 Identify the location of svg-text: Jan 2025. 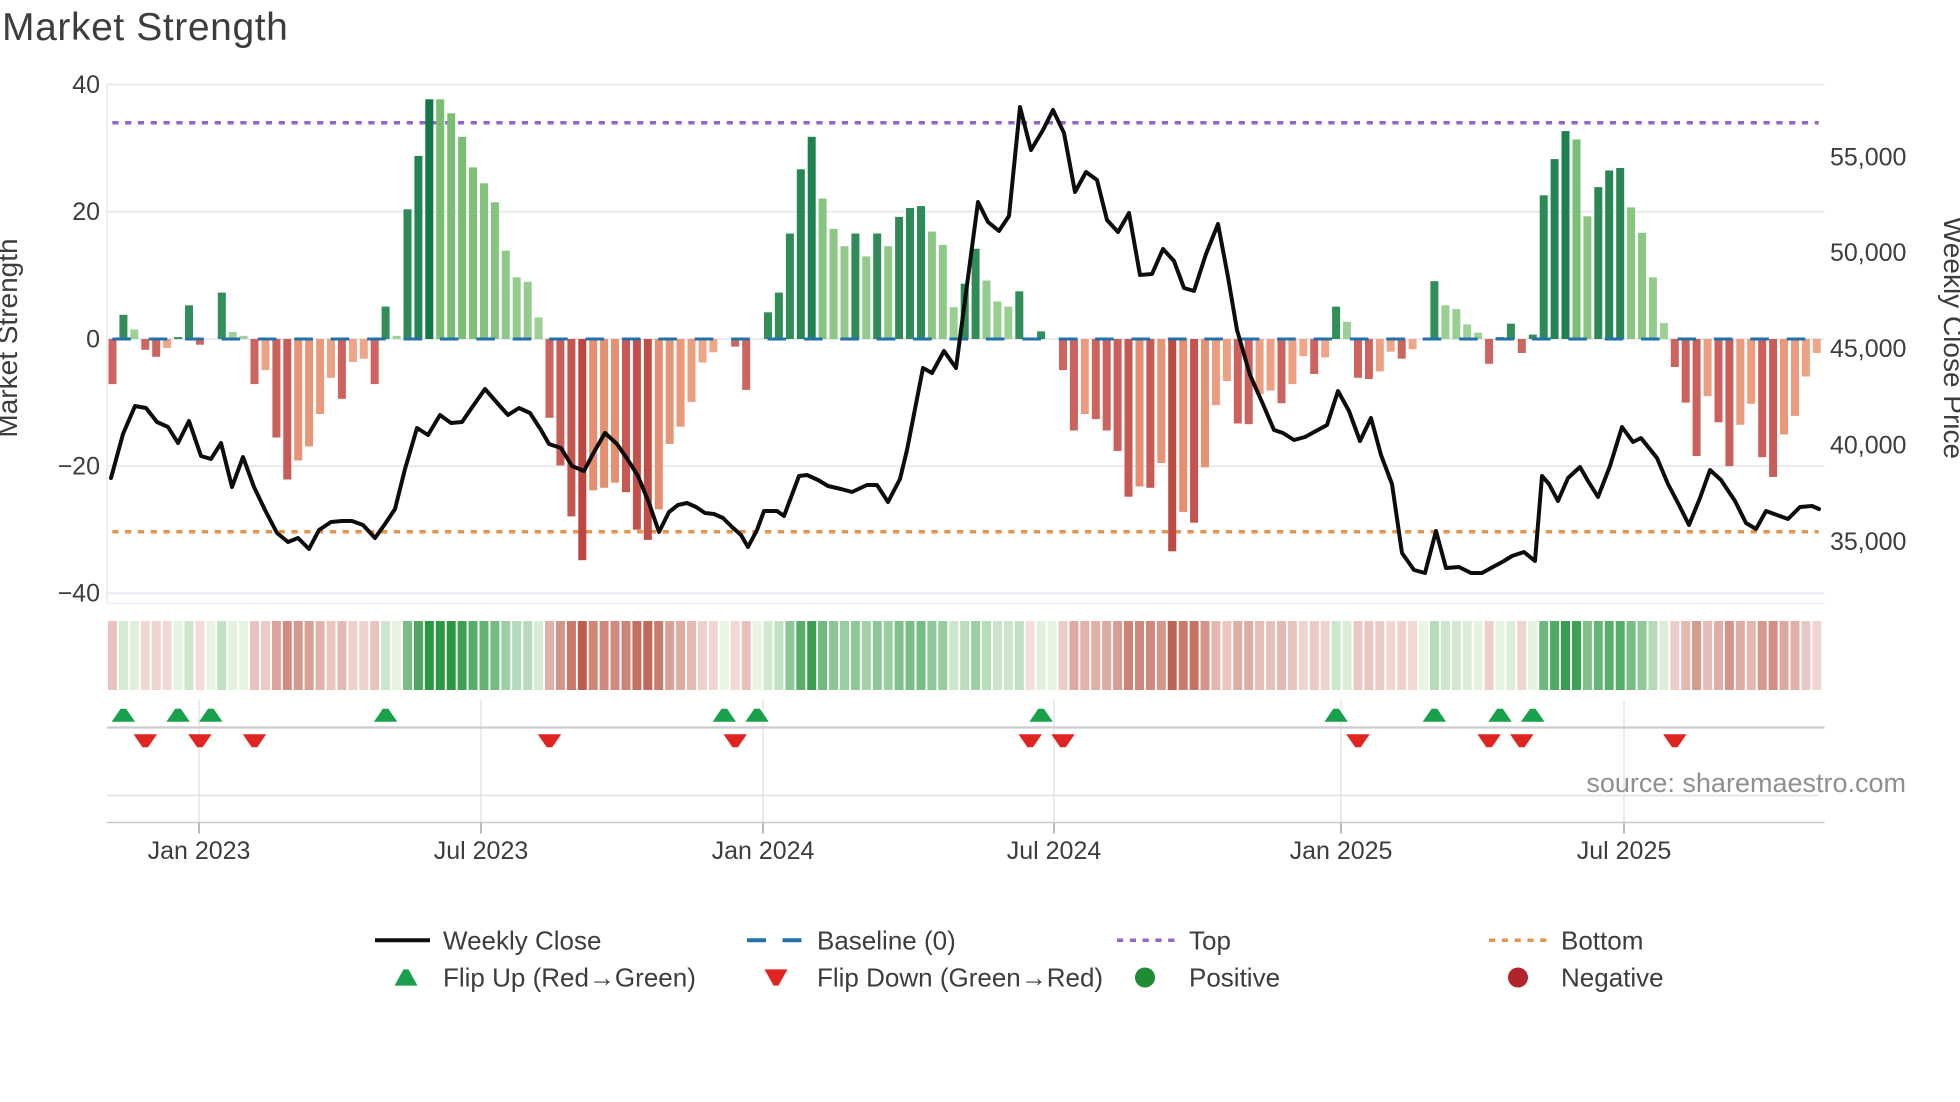
(1341, 851).